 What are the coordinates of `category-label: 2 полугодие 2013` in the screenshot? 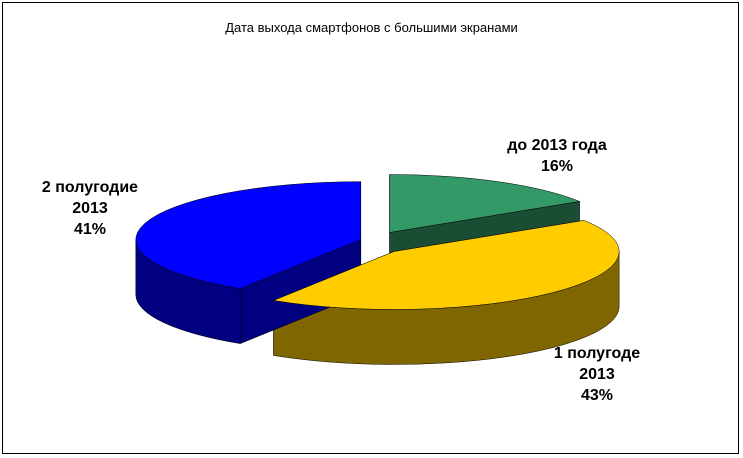 It's located at (90, 198).